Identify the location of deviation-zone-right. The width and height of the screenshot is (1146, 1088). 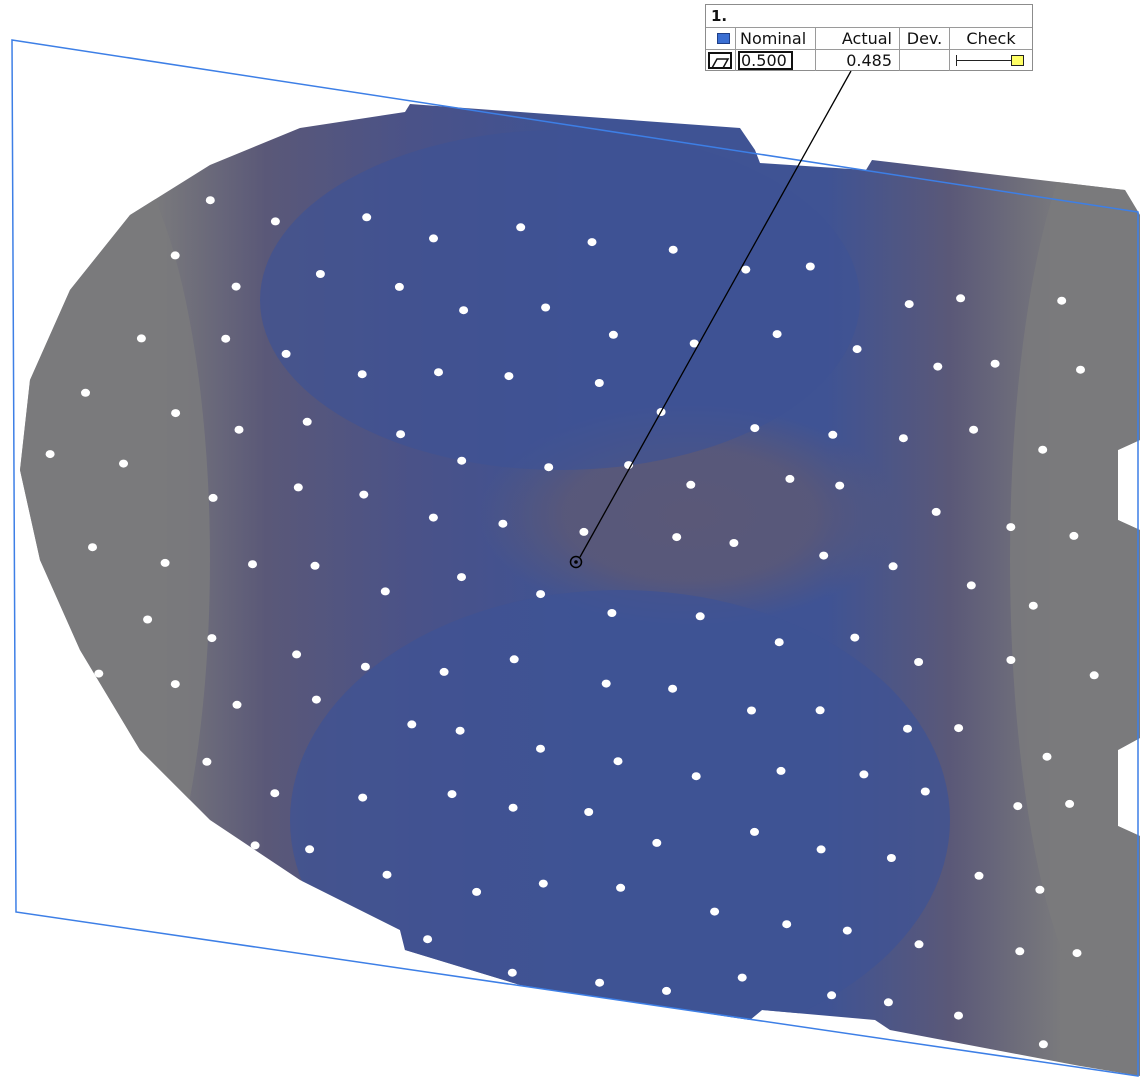
(1075, 562).